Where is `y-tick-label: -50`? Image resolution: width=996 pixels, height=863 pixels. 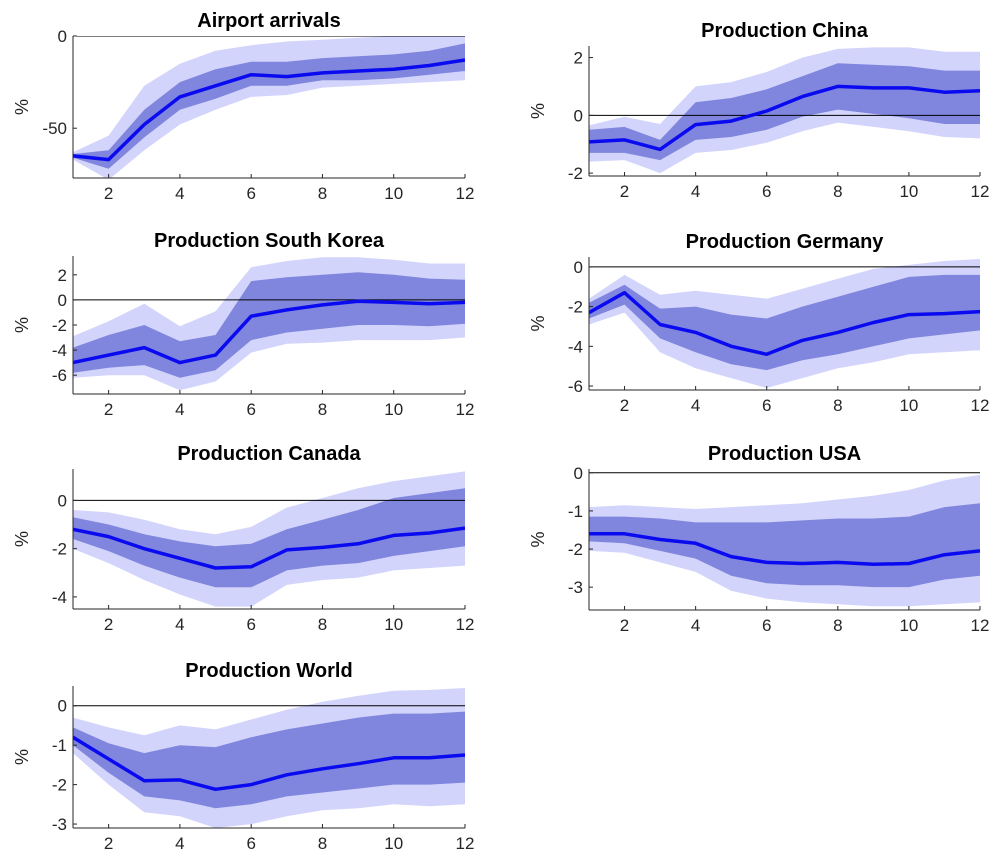
y-tick-label: -50 is located at coordinates (54, 128).